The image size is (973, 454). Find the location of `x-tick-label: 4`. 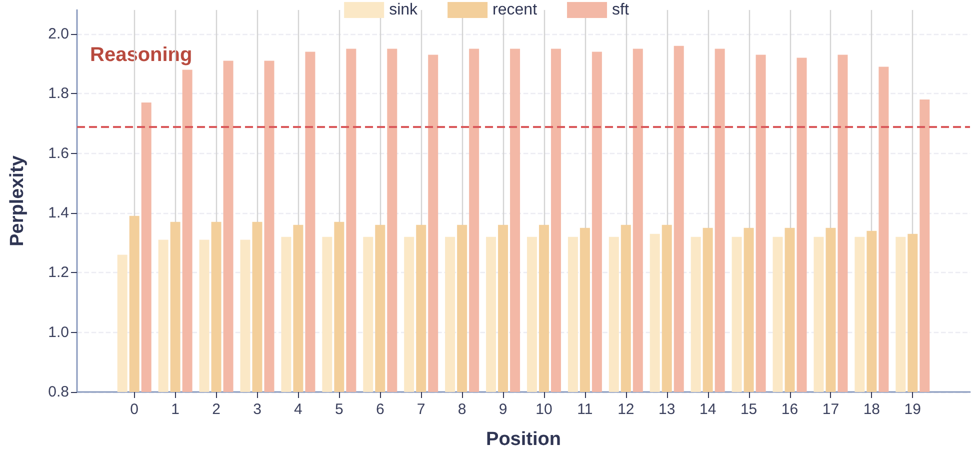

x-tick-label: 4 is located at coordinates (298, 409).